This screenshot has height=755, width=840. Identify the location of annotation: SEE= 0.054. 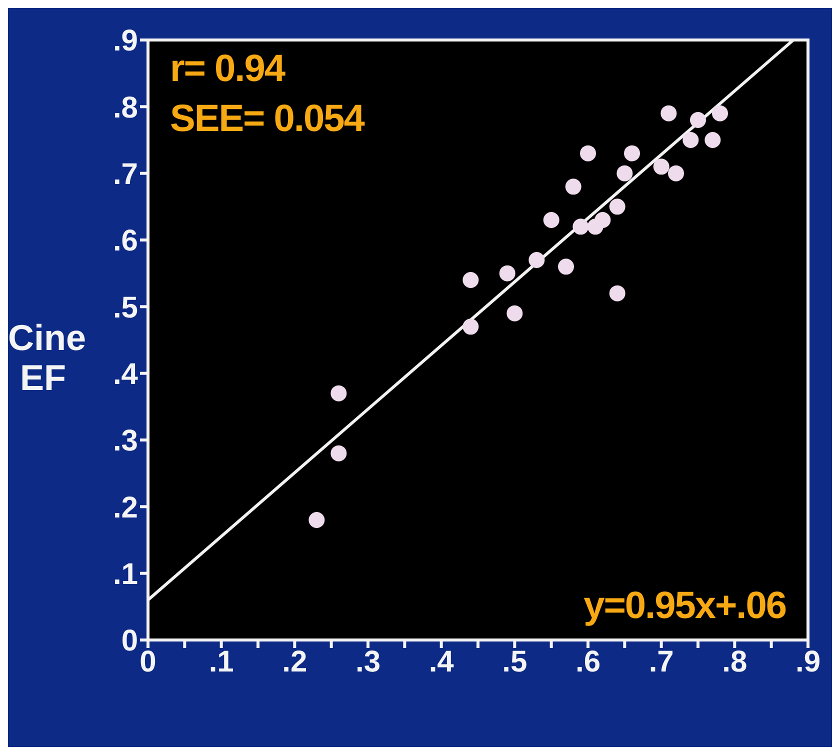
(267, 119).